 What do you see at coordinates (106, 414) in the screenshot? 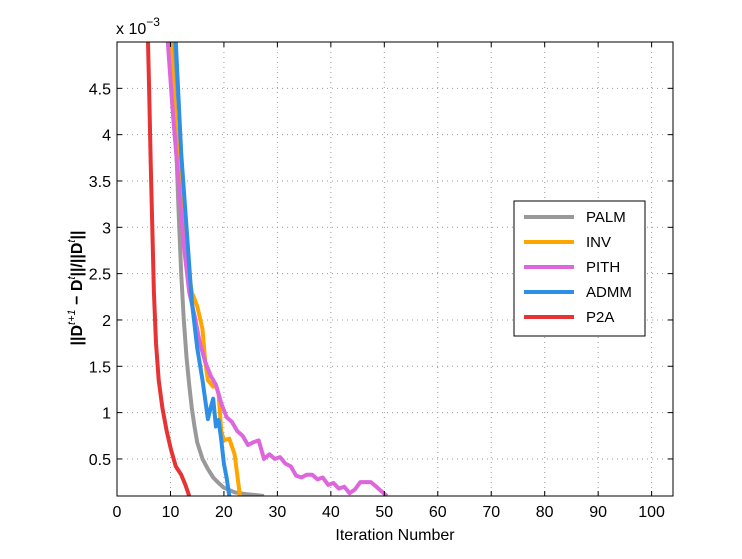
I see `y-tick-label: 1` at bounding box center [106, 414].